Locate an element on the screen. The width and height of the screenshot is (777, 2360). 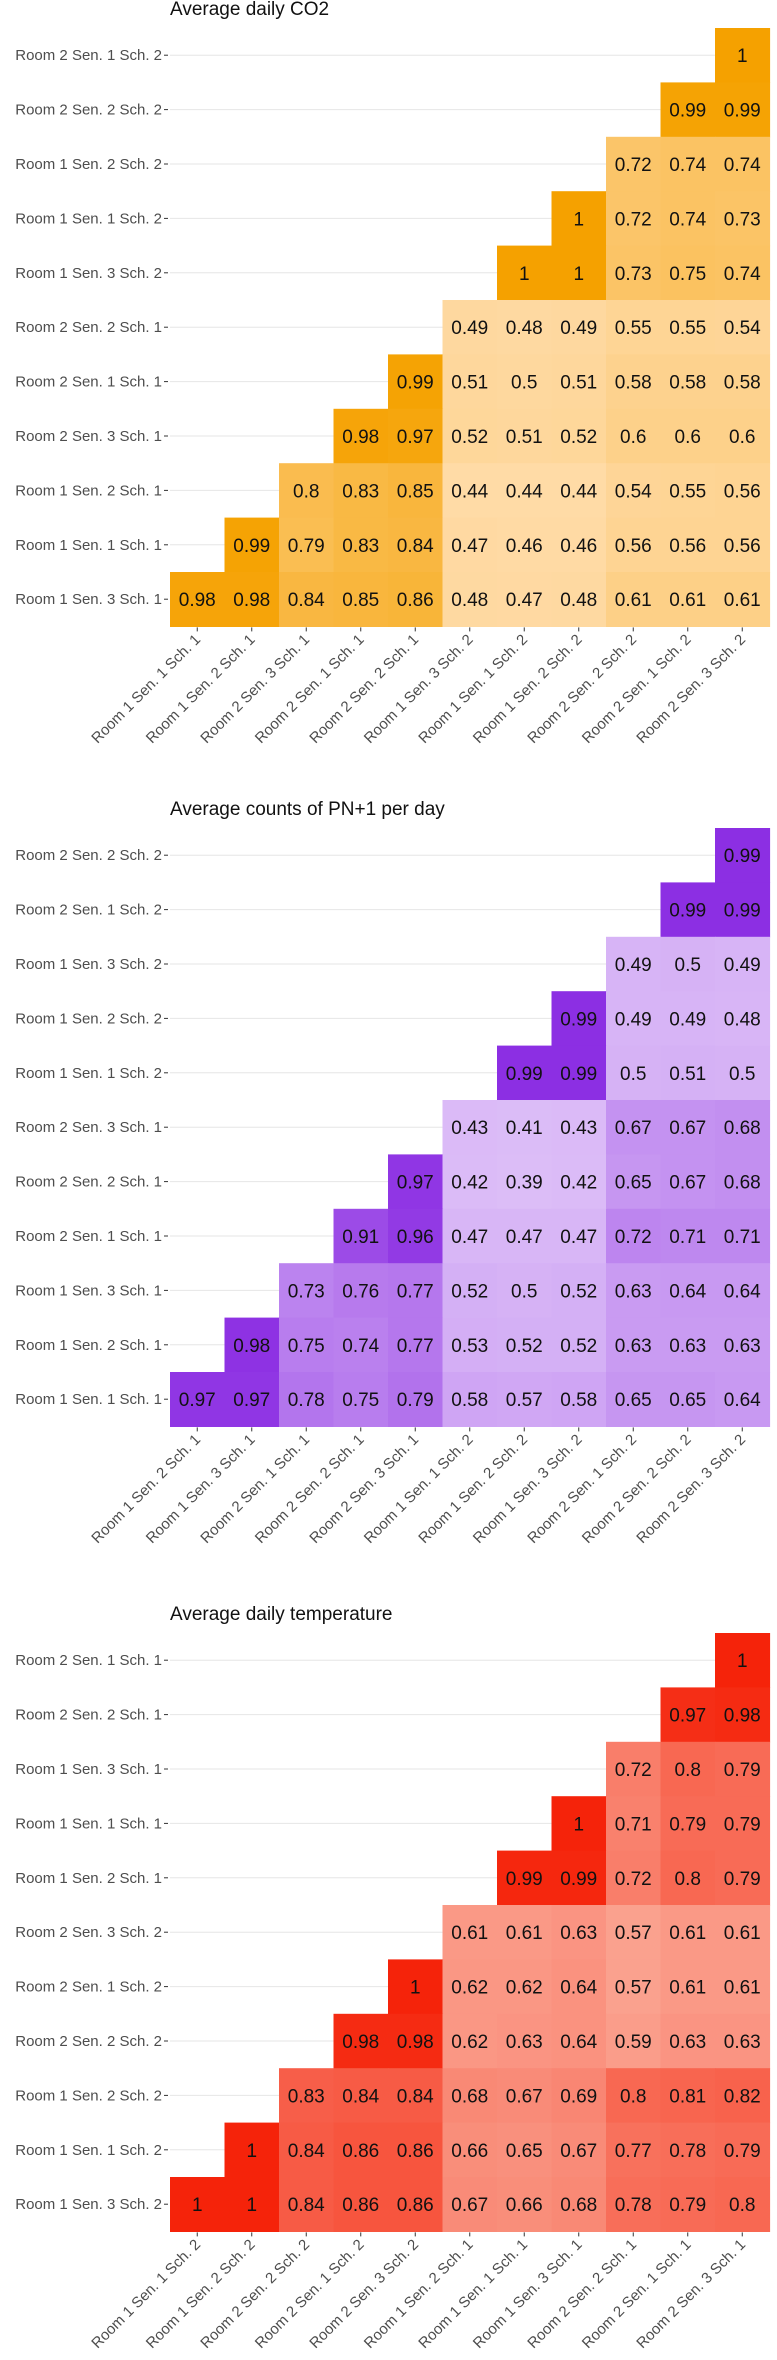
cell-value-label: 0.42 is located at coordinates (469, 1183).